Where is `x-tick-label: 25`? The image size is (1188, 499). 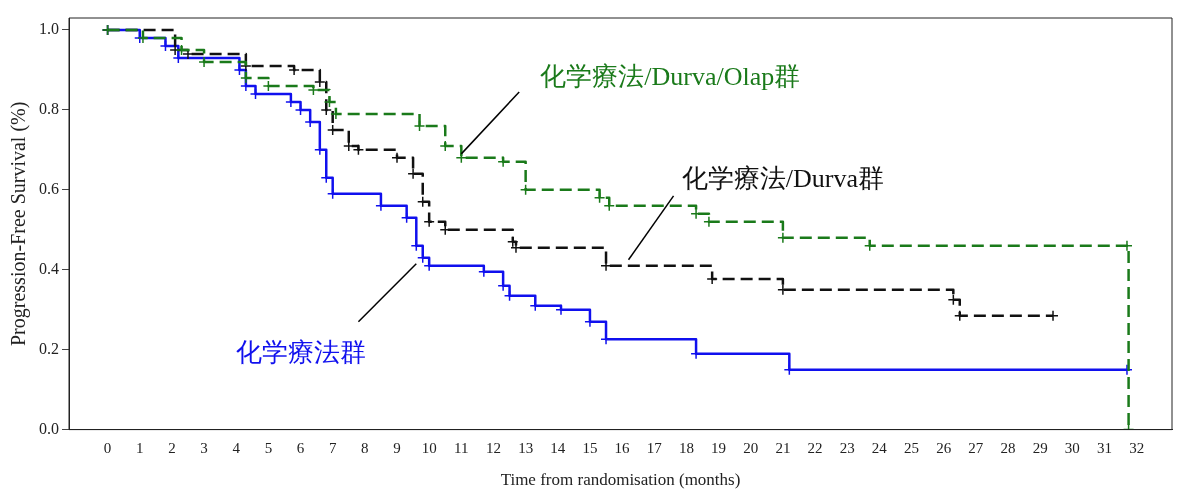
x-tick-label: 25 is located at coordinates (912, 447).